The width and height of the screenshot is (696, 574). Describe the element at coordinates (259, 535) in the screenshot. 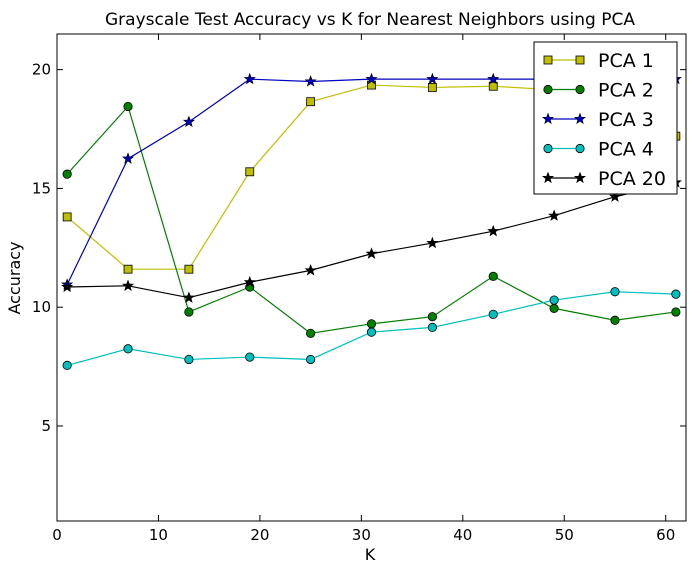

I see `x-tick-label: 20` at that location.